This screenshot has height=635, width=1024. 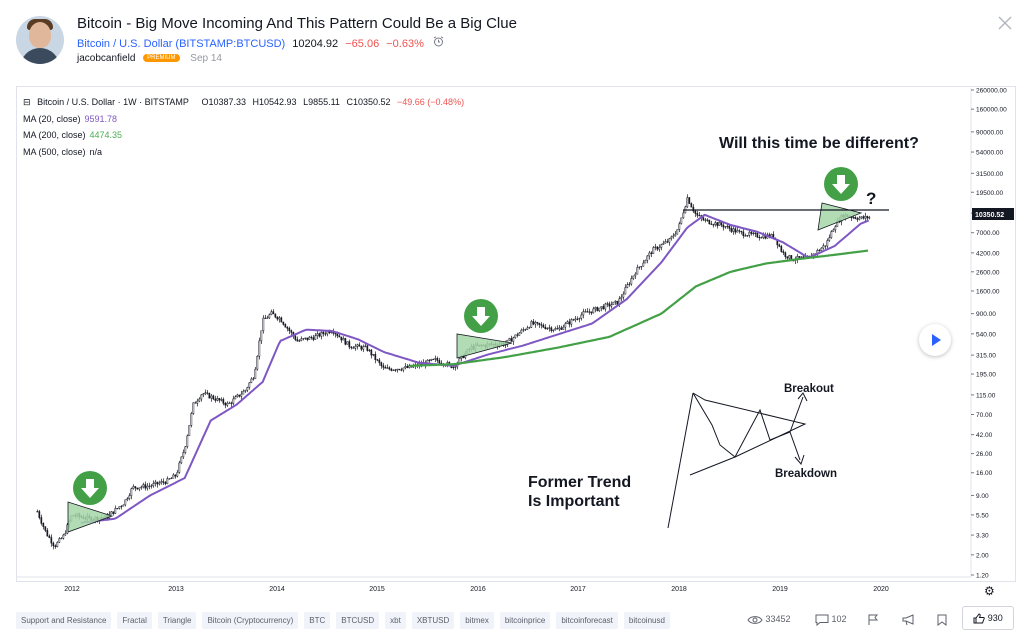 What do you see at coordinates (935, 340) in the screenshot?
I see `replay-play-button` at bounding box center [935, 340].